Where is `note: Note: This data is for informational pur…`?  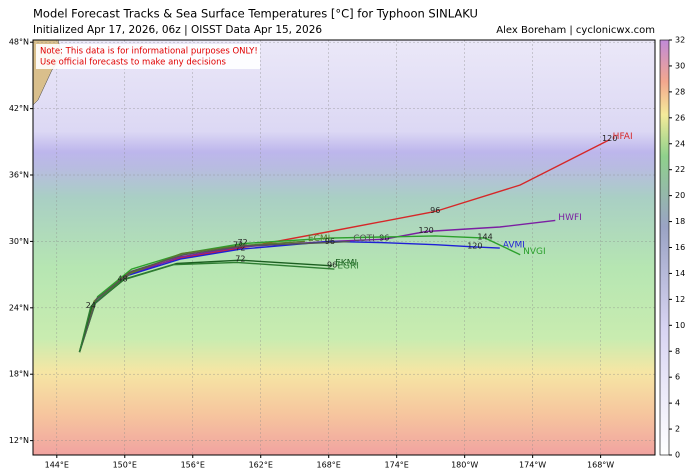
note: Note: This data is for informational pur… is located at coordinates (149, 52).